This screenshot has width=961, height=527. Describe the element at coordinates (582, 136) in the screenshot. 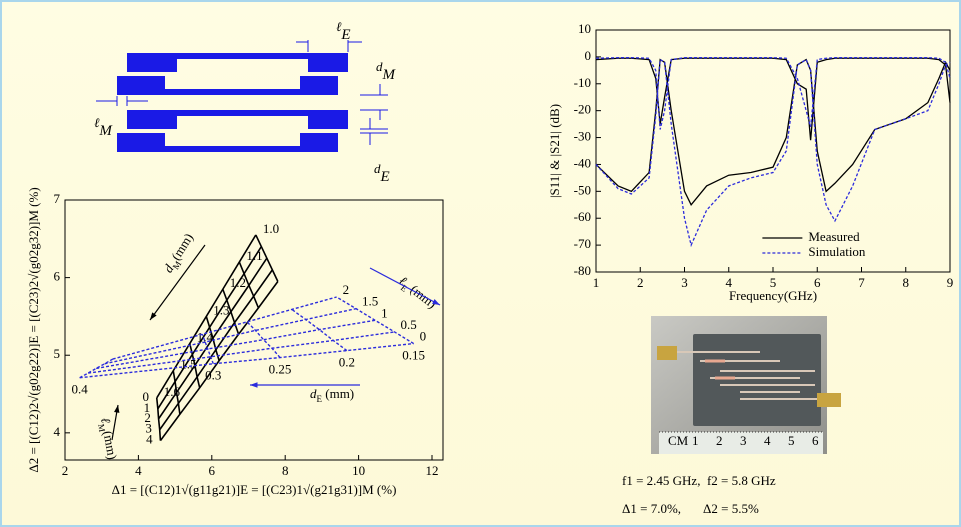

I see `y-tick-label: -30` at that location.